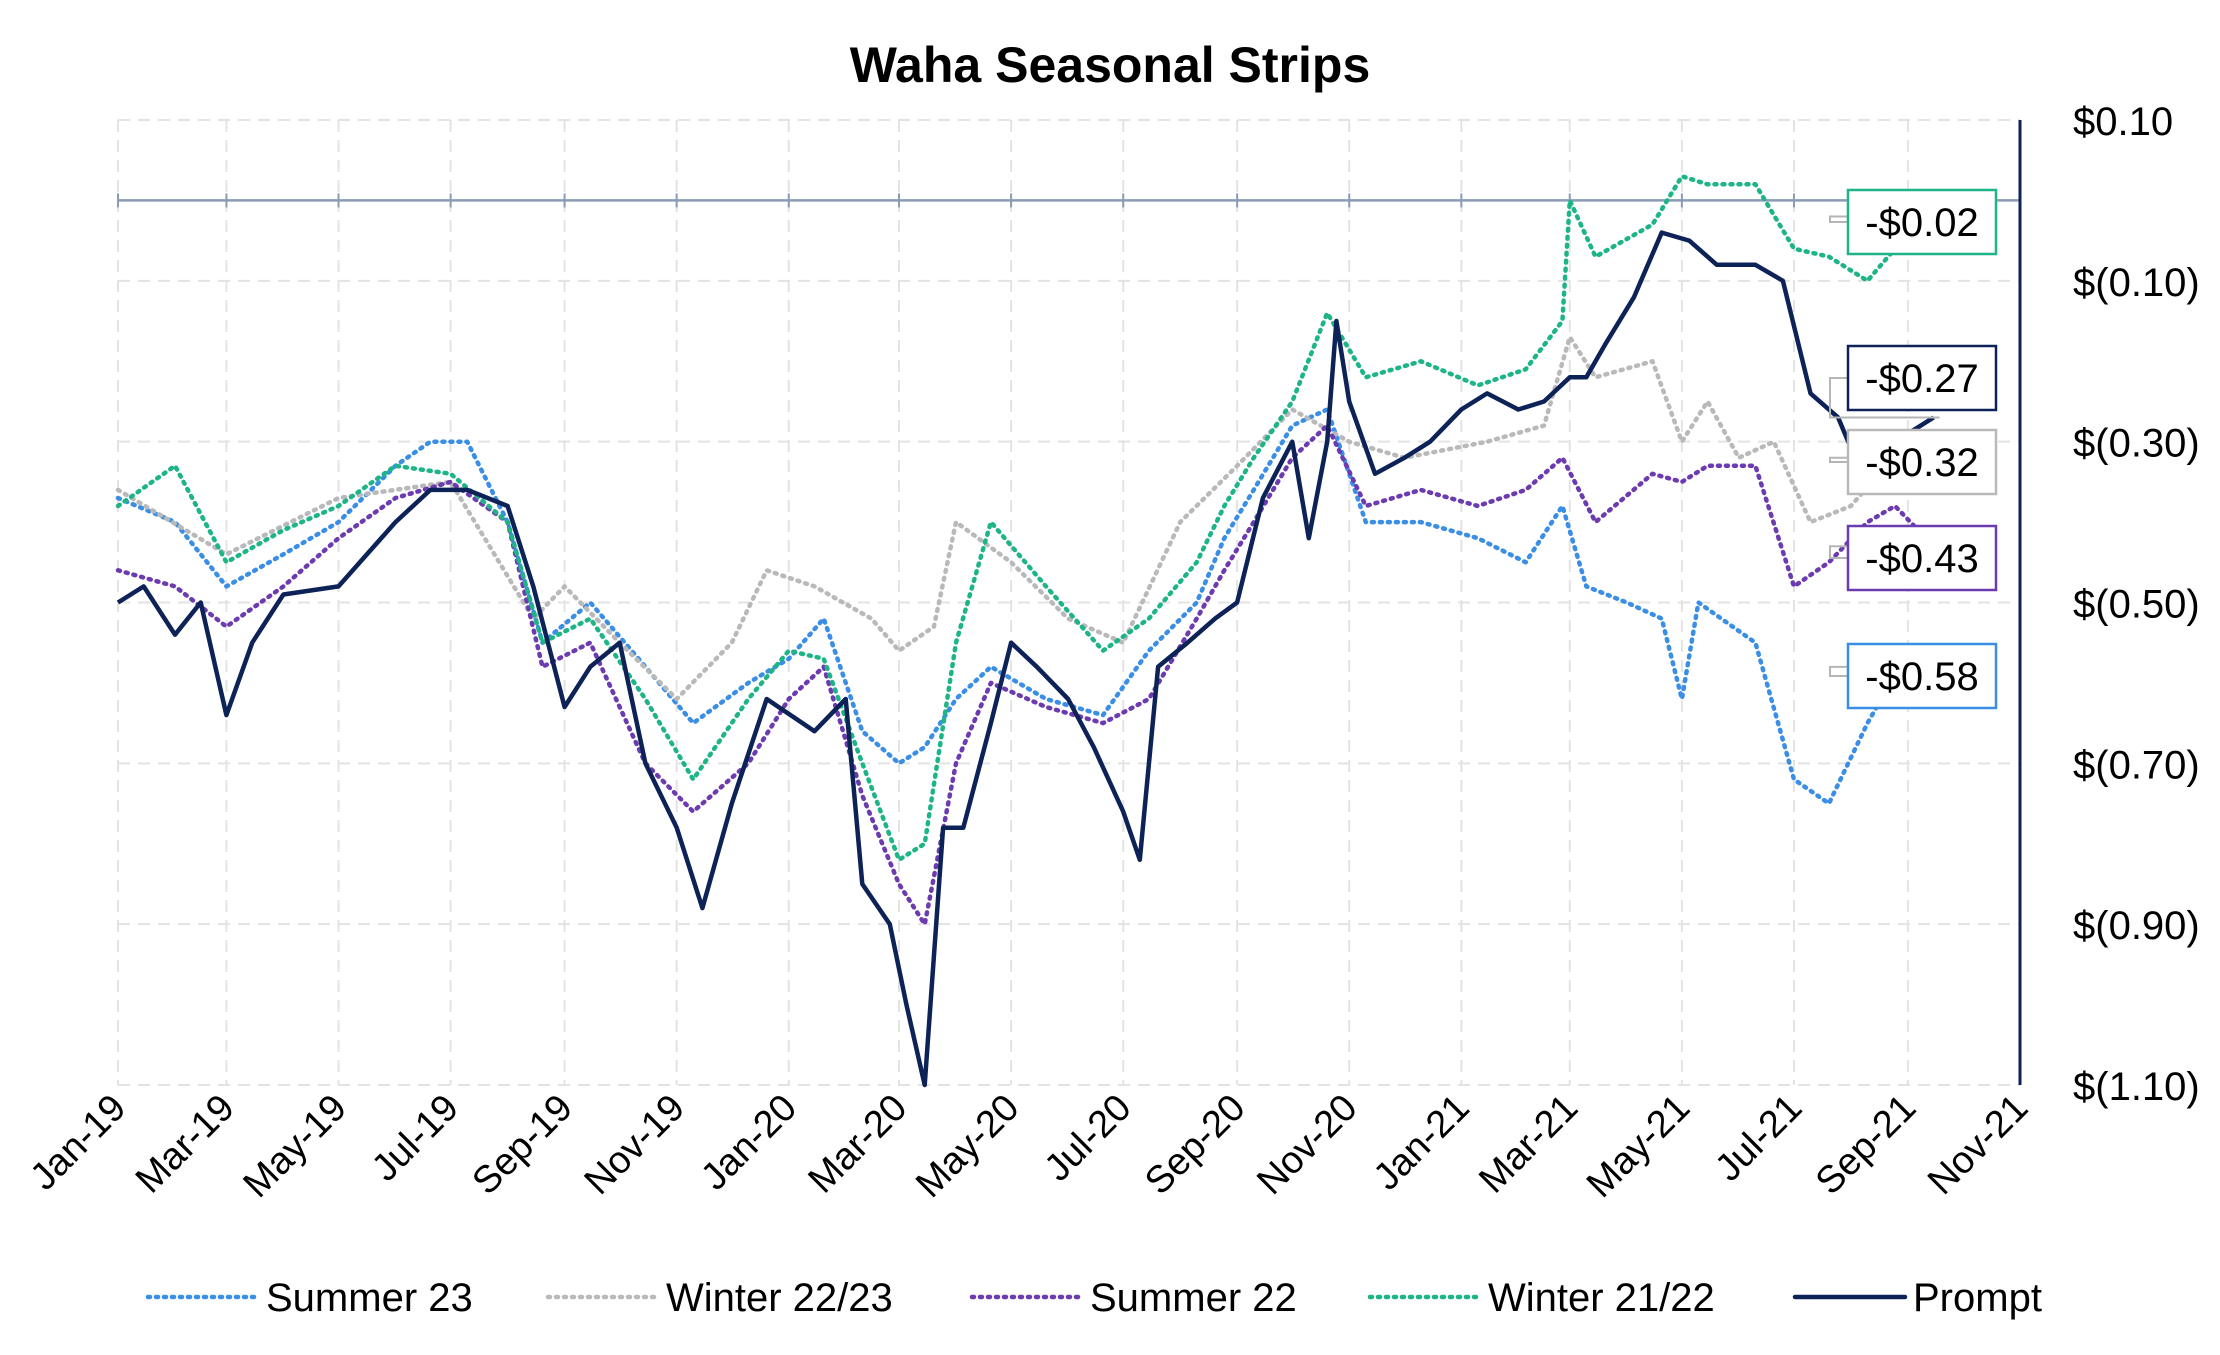  Describe the element at coordinates (2136, 605) in the screenshot. I see `y-tick-label: $(0.50)` at that location.